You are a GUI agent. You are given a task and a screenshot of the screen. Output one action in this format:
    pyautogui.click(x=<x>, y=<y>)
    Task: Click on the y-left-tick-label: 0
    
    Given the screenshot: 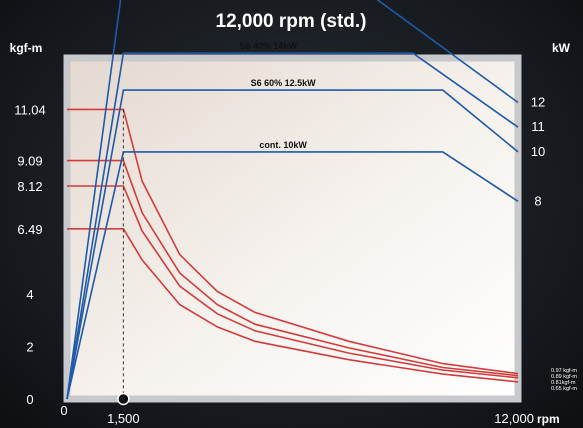 What is the action you would take?
    pyautogui.click(x=29, y=399)
    